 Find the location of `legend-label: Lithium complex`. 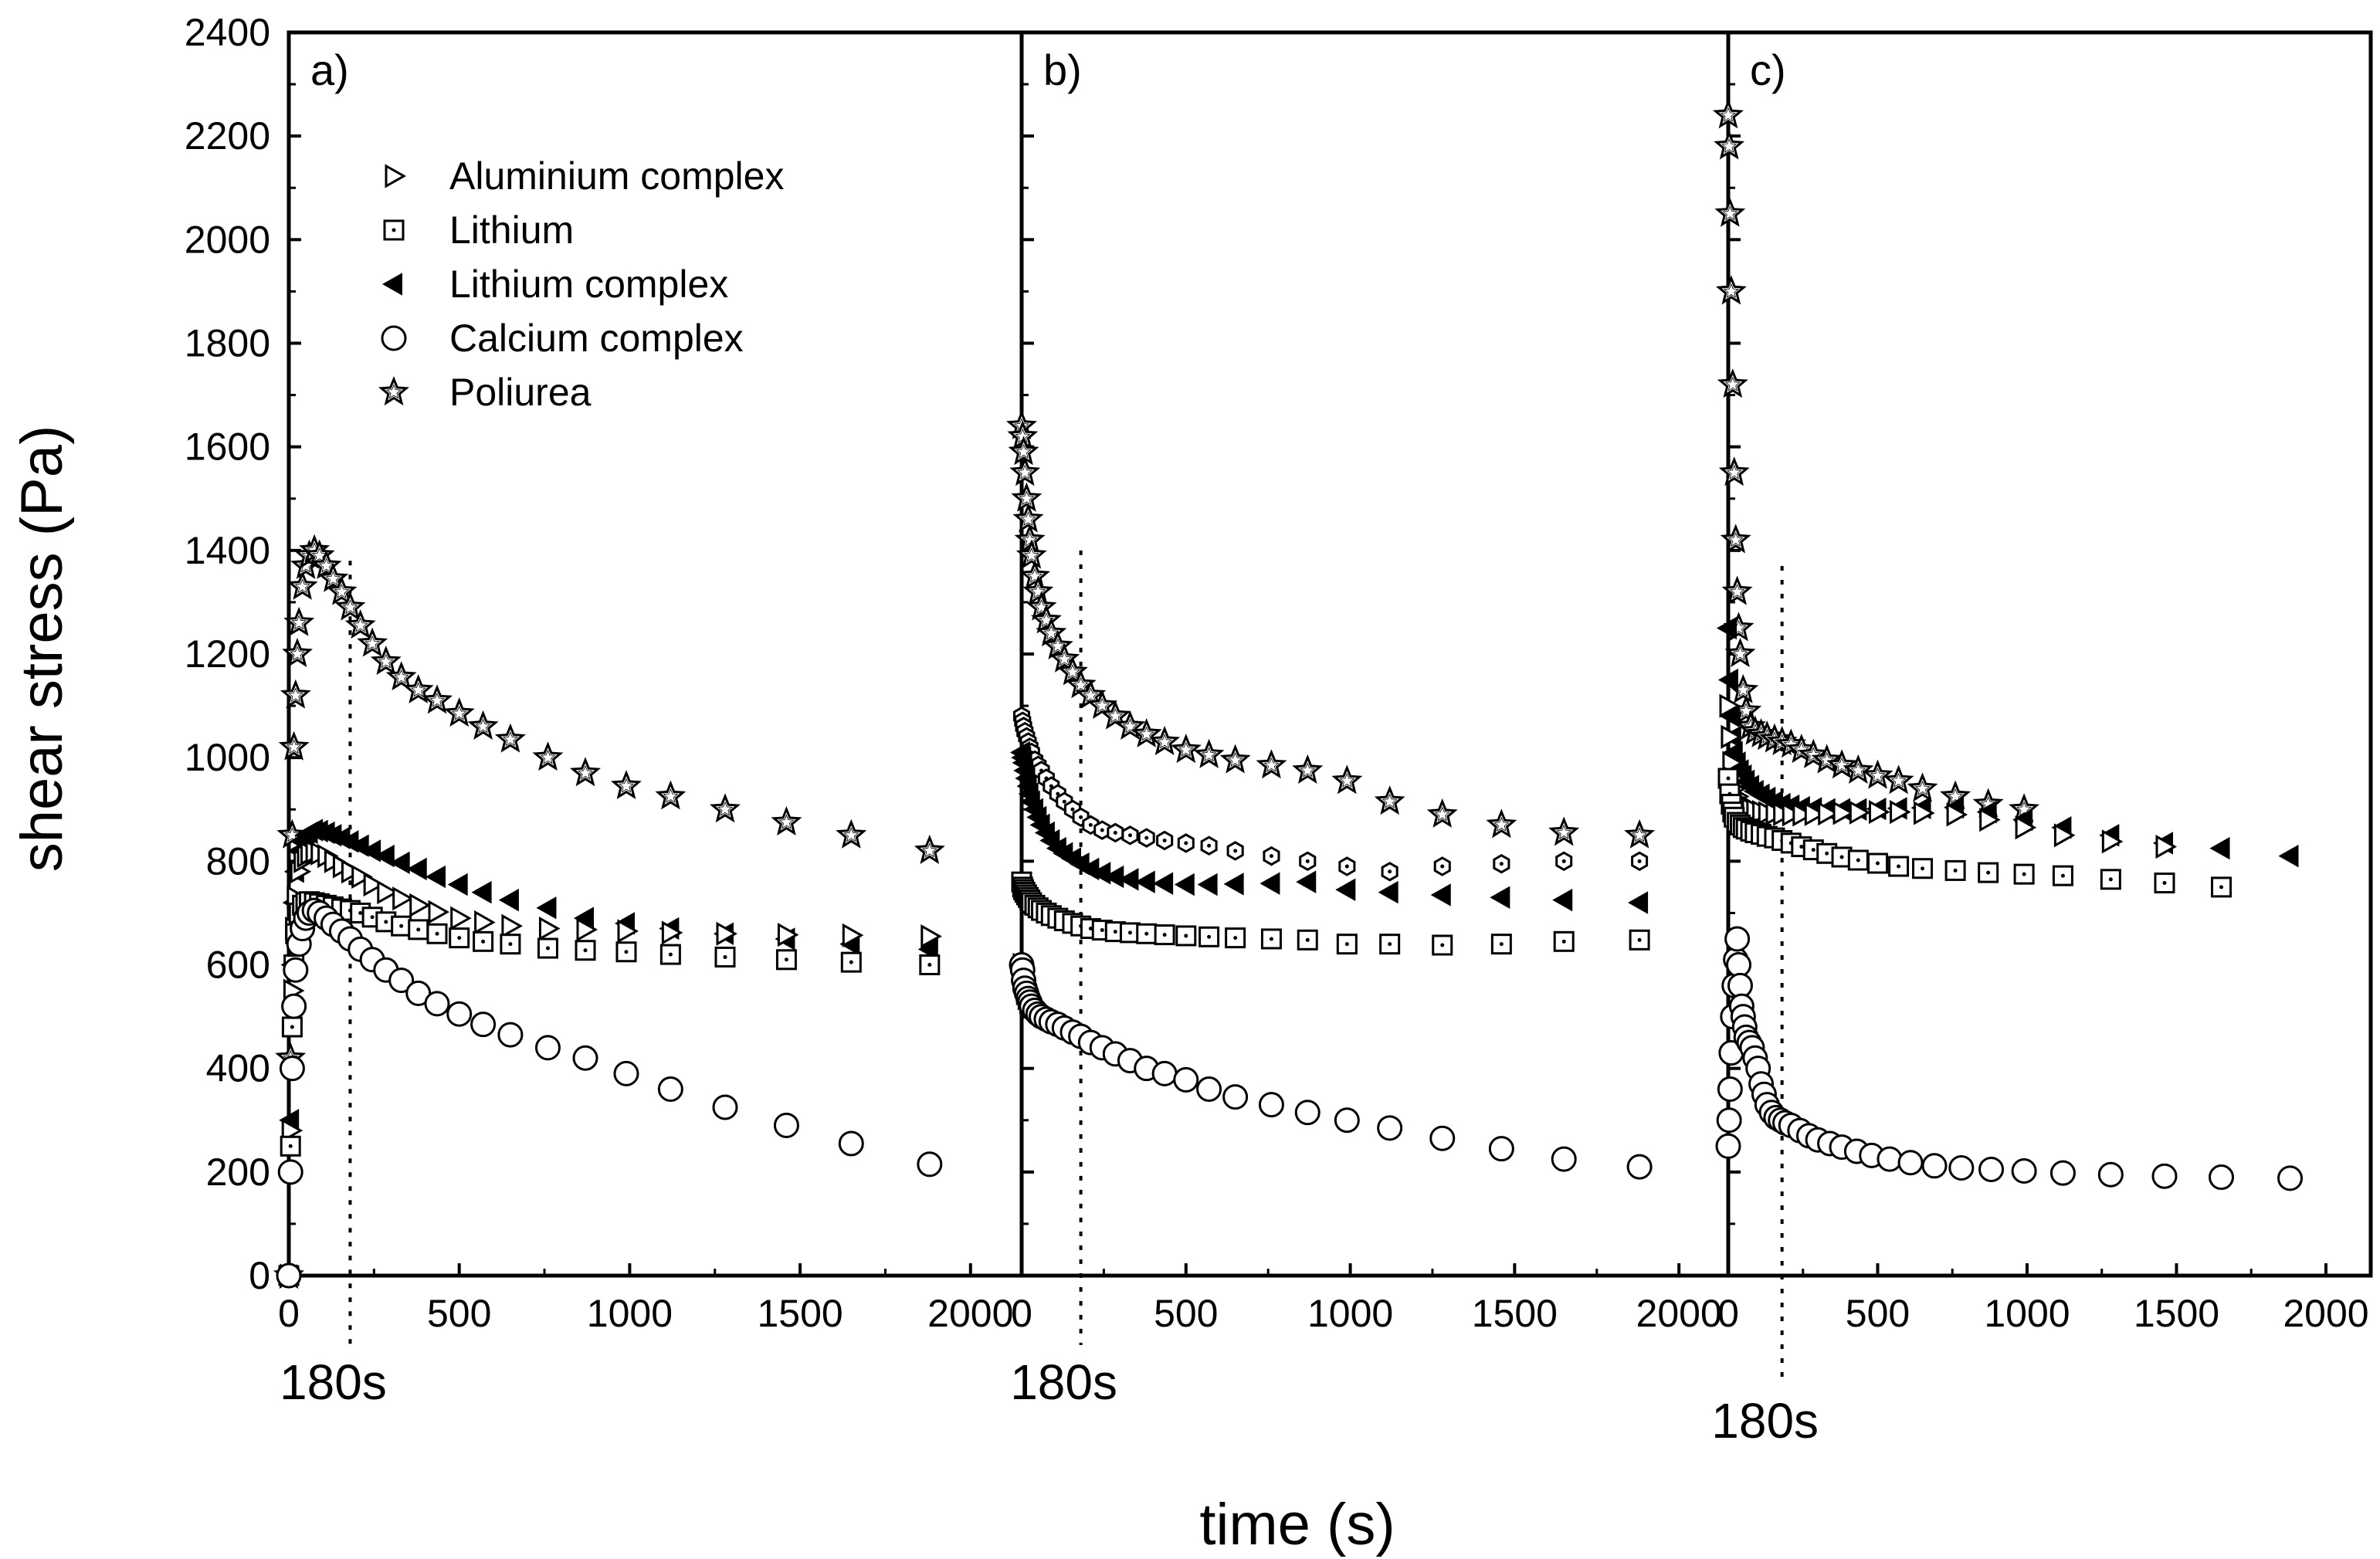

legend-label: Lithium complex is located at coordinates (588, 284).